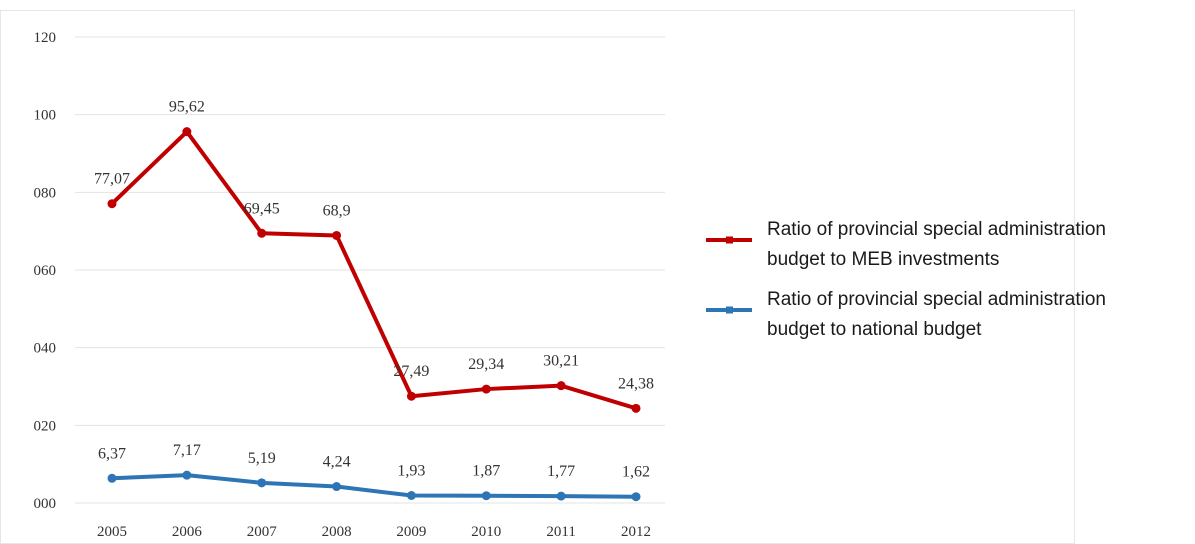  Describe the element at coordinates (560, 532) in the screenshot. I see `x-tick-label: 2011` at that location.